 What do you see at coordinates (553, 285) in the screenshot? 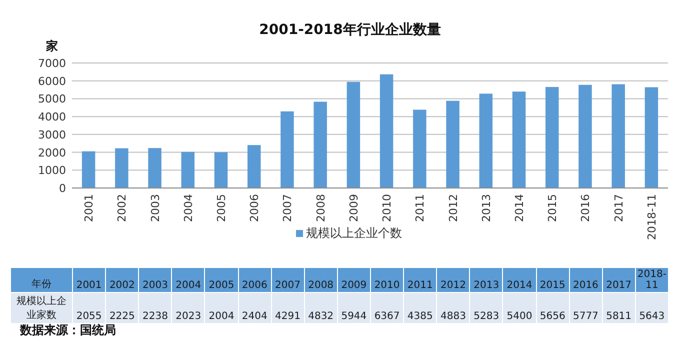
I see `category-label: 2015` at bounding box center [553, 285].